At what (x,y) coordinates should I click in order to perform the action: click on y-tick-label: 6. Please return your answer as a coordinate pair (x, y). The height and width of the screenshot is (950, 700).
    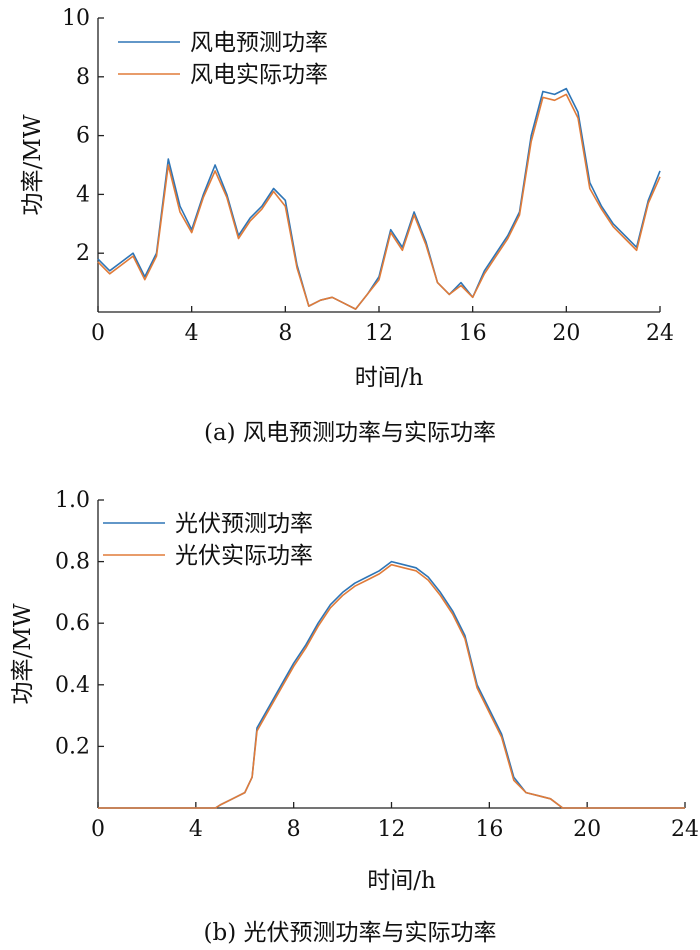
    Looking at the image, I should click on (83, 136).